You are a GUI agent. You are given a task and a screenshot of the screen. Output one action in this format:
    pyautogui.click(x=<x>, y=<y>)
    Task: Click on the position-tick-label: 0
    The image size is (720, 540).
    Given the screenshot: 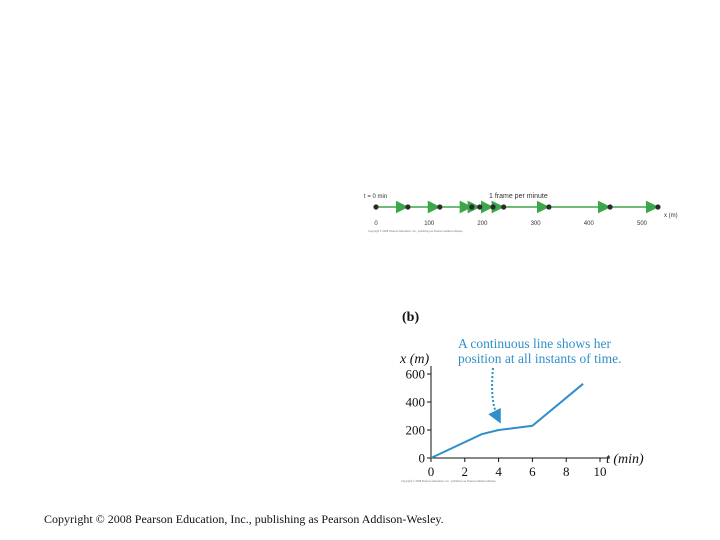 What is the action you would take?
    pyautogui.click(x=376, y=224)
    